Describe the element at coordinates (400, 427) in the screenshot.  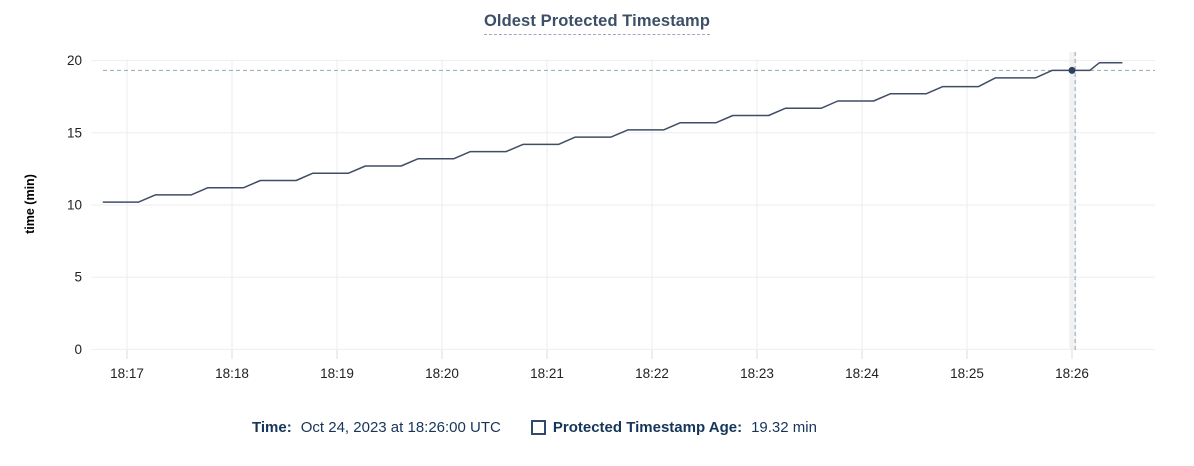
I see `time-value: Oct 24, 2023 at 18:26:00 UTC` at that location.